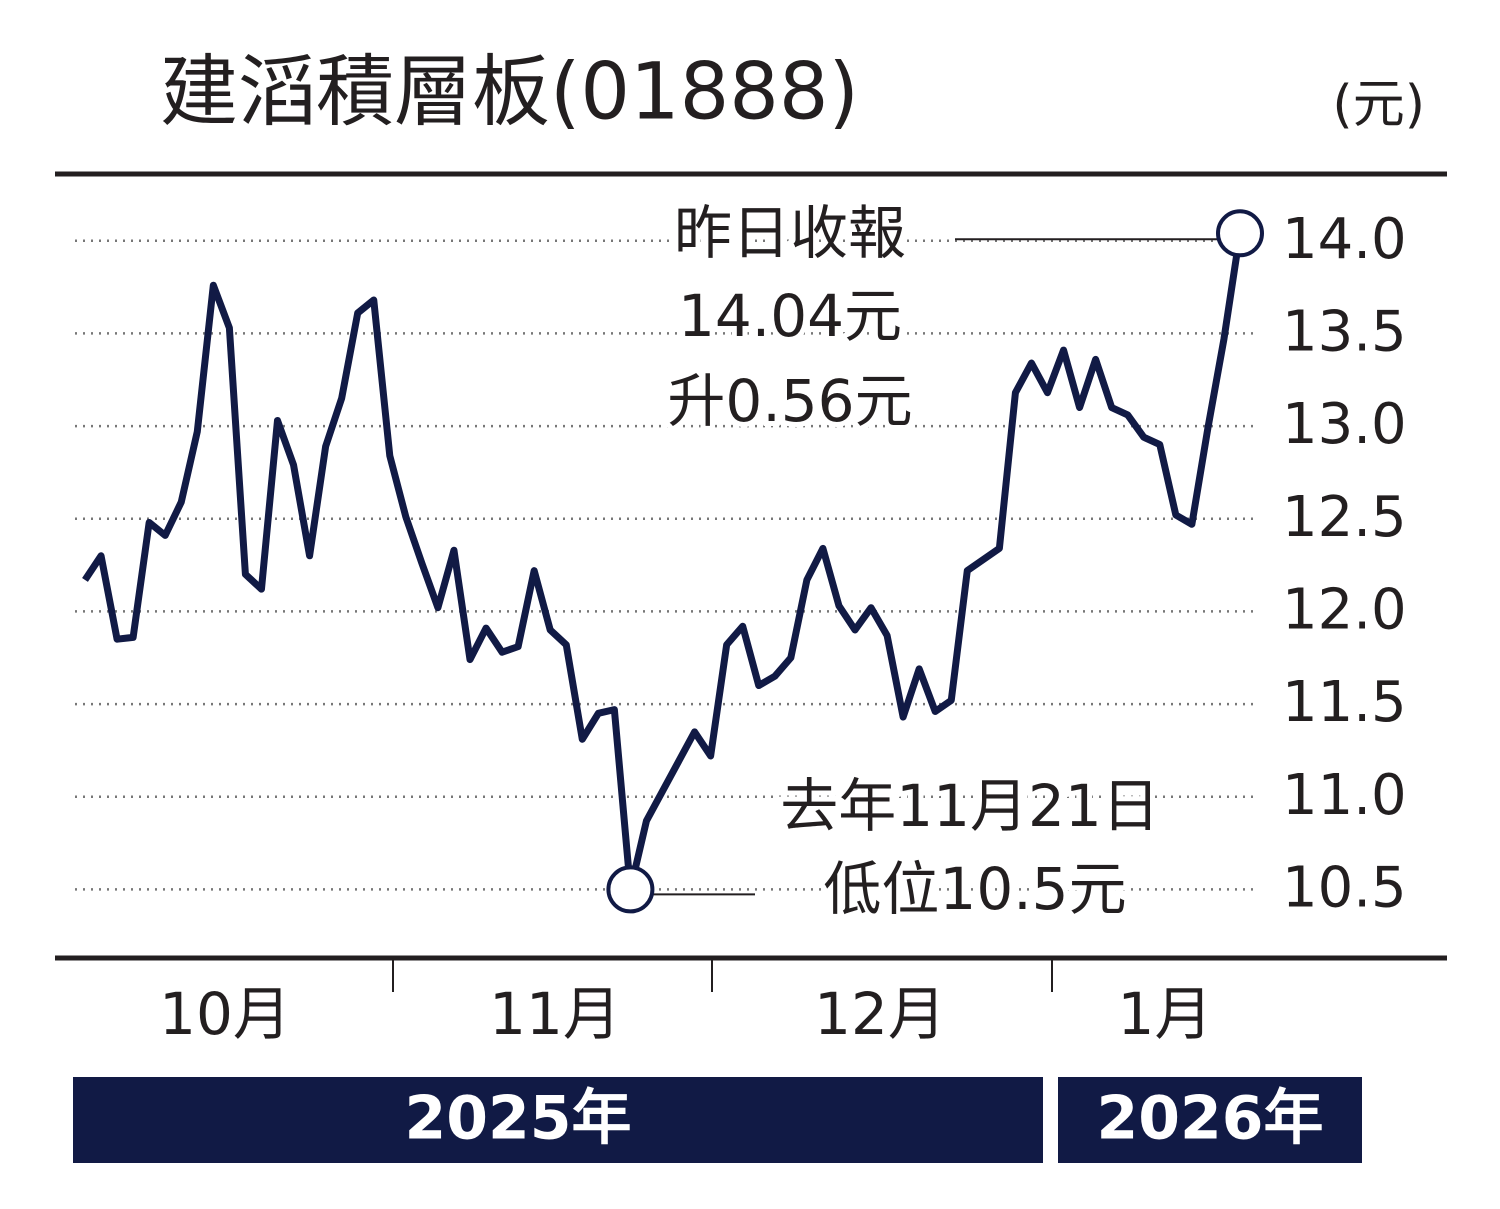  Describe the element at coordinates (555, 1014) in the screenshot. I see `x-tick-label: 11月` at that location.